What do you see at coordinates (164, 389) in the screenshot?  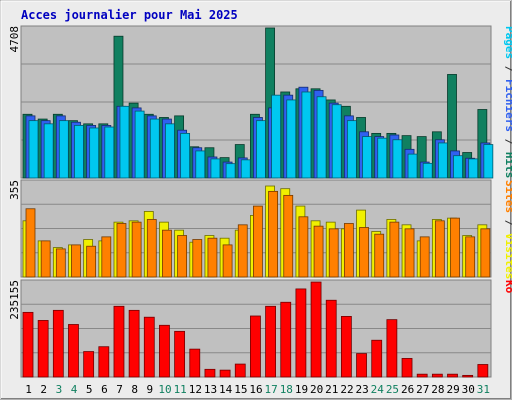 I see `day-label-10: 10` at bounding box center [164, 389].